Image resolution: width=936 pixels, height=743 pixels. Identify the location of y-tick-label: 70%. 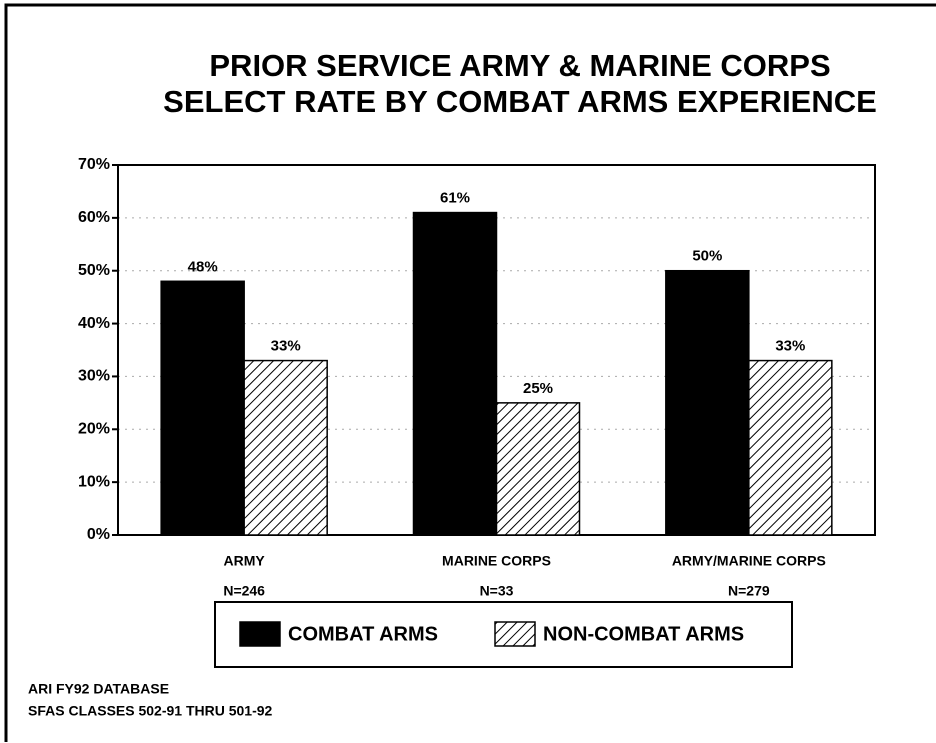
(94, 164).